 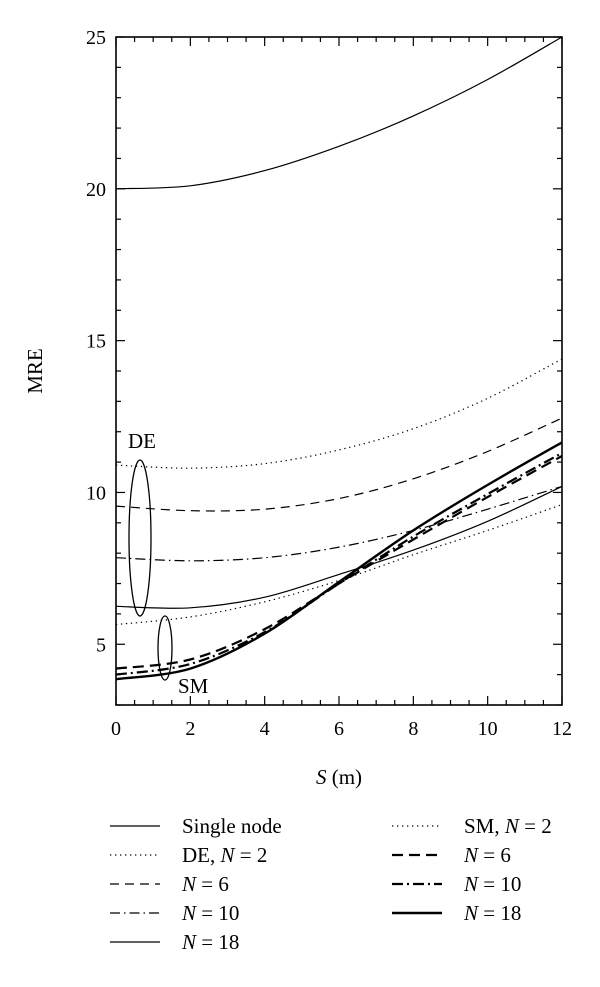 What do you see at coordinates (508, 826) in the screenshot?
I see `legend-label: SM, N = 2` at bounding box center [508, 826].